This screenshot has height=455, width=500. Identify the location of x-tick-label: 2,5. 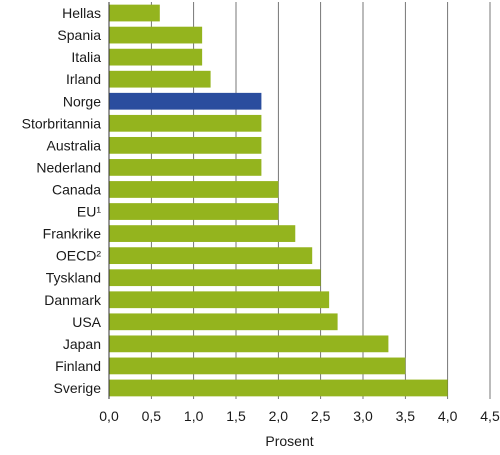
(321, 416).